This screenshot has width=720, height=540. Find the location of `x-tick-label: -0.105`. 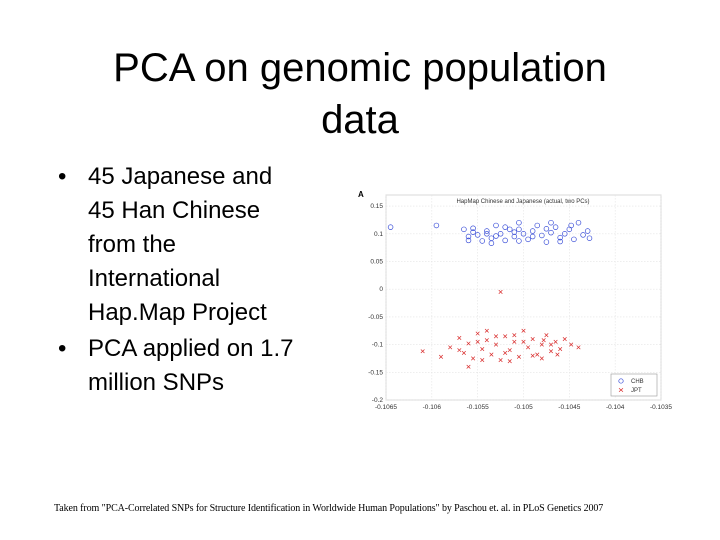

x-tick-label: -0.105 is located at coordinates (523, 407).